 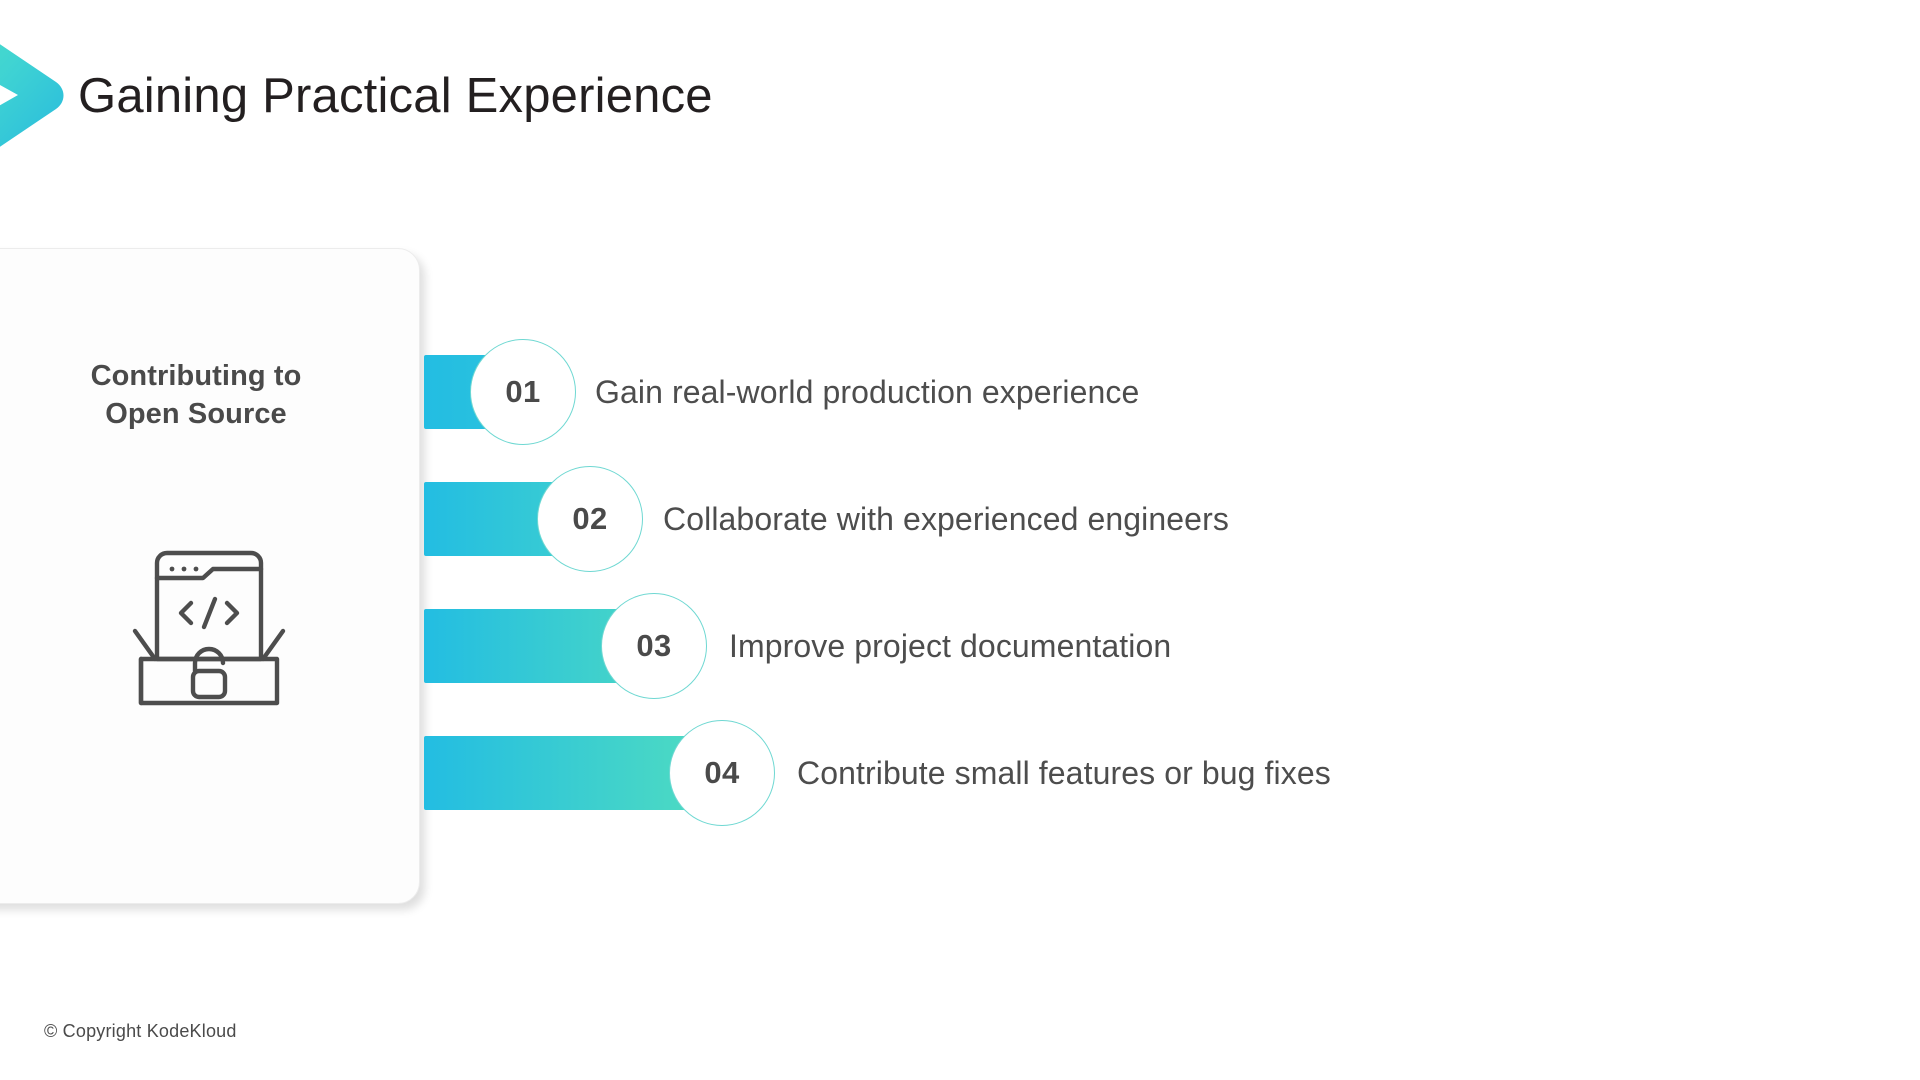 I want to click on page-title: Gaining Practical Experience, so click(x=395, y=96).